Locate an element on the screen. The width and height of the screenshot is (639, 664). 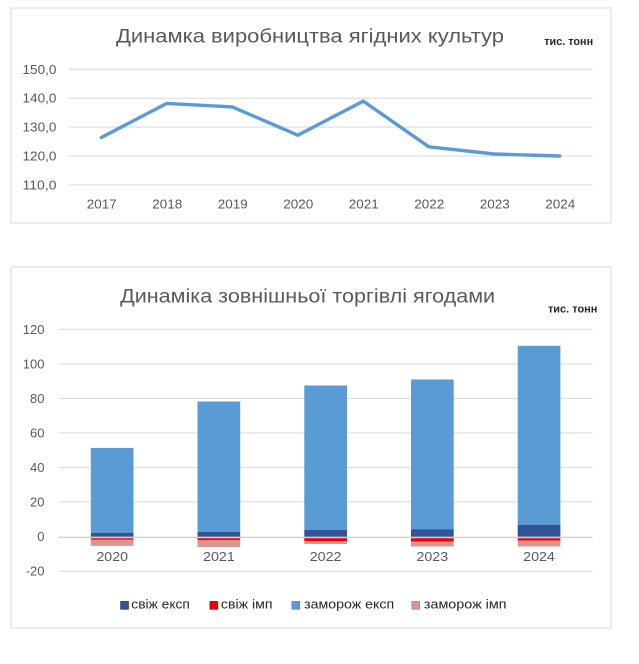
svg-text: 2018 is located at coordinates (167, 204).